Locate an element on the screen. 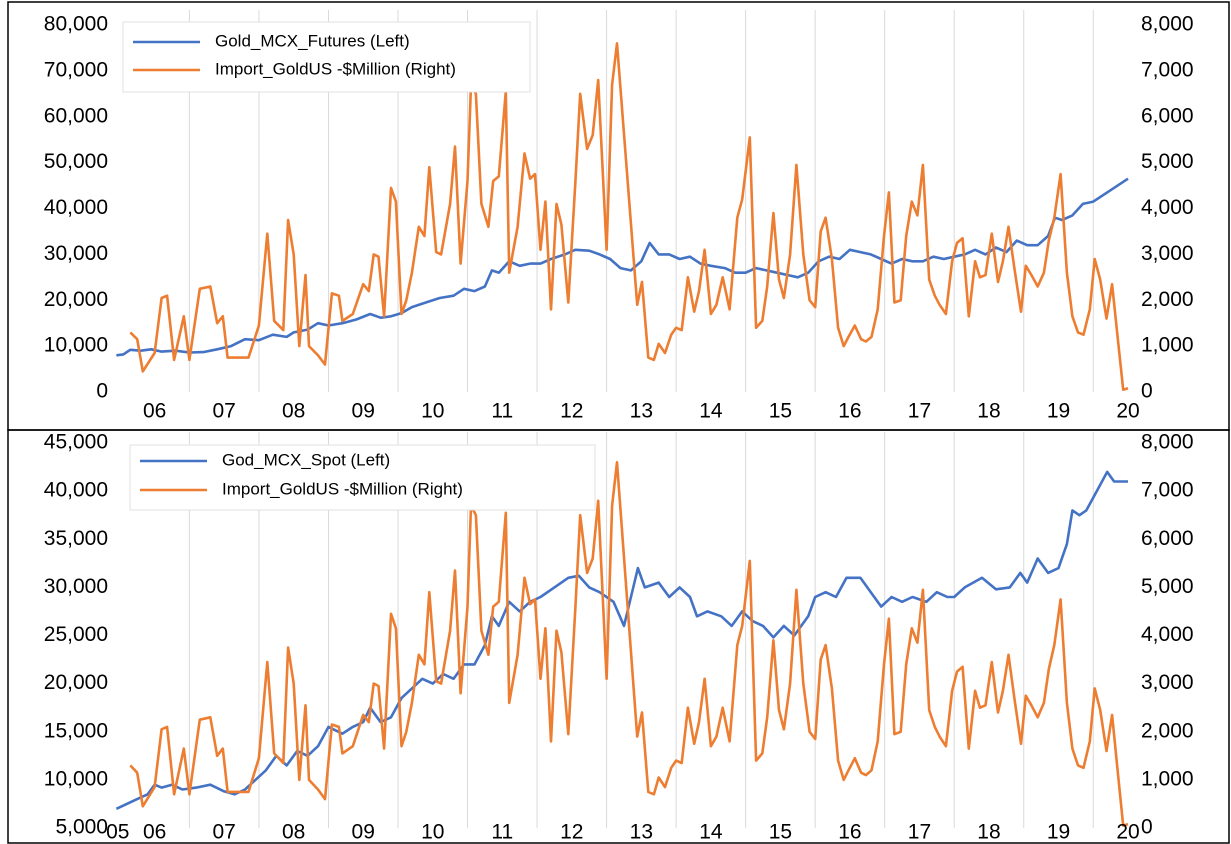 The width and height of the screenshot is (1231, 844). y-tick-label: 5,000 is located at coordinates (81, 827).